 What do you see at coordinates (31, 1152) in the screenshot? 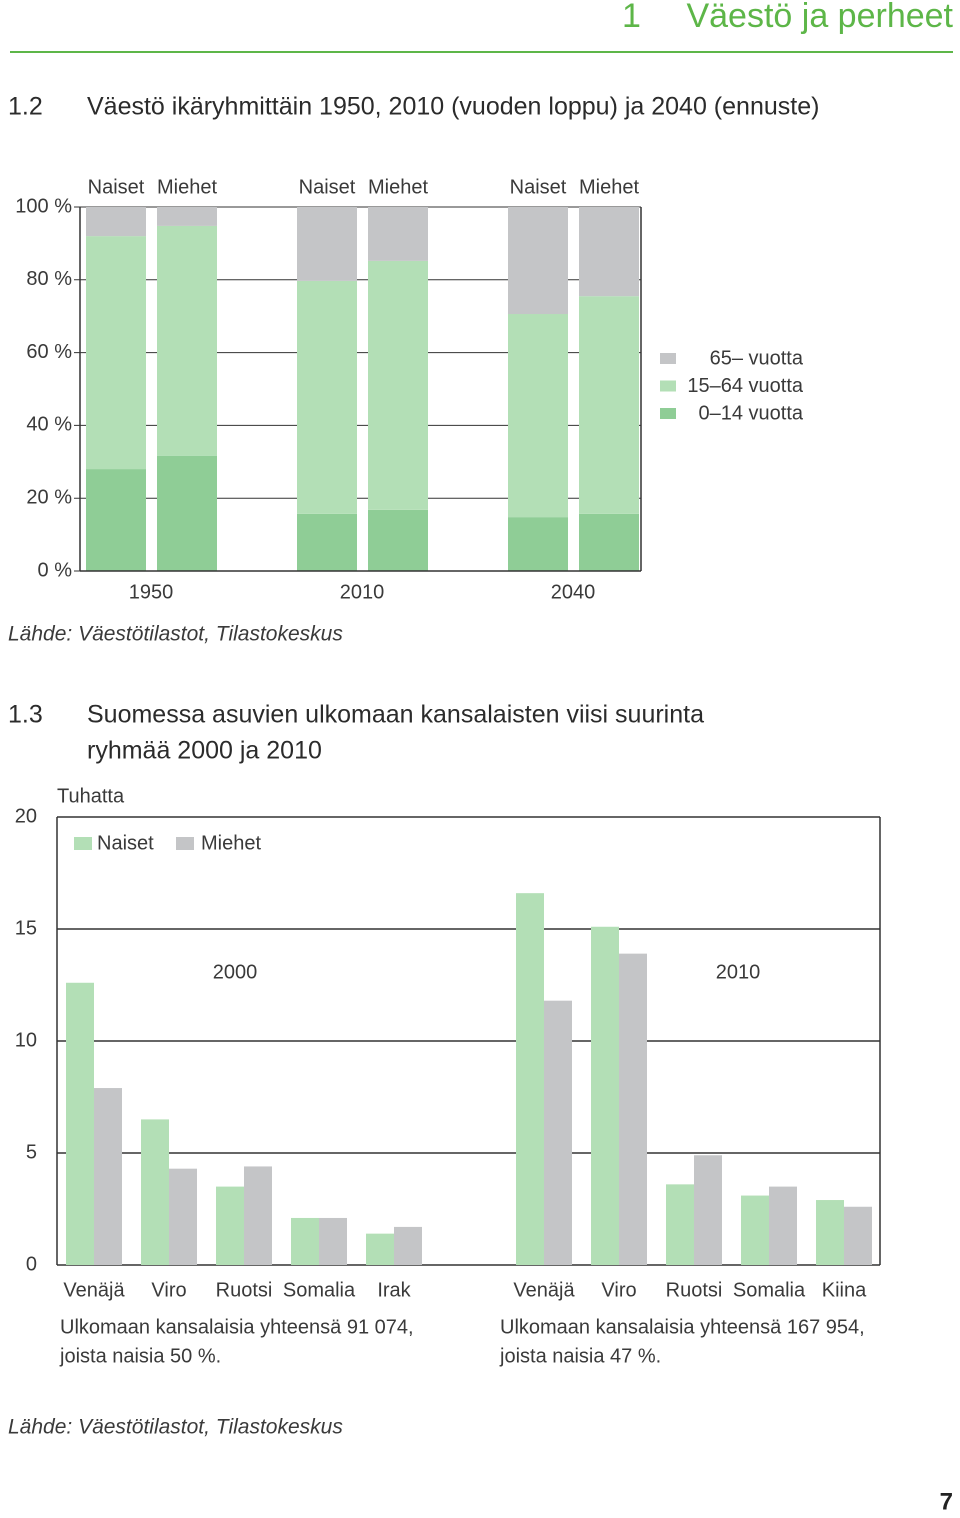
I see `y-tick-label: 5` at bounding box center [31, 1152].